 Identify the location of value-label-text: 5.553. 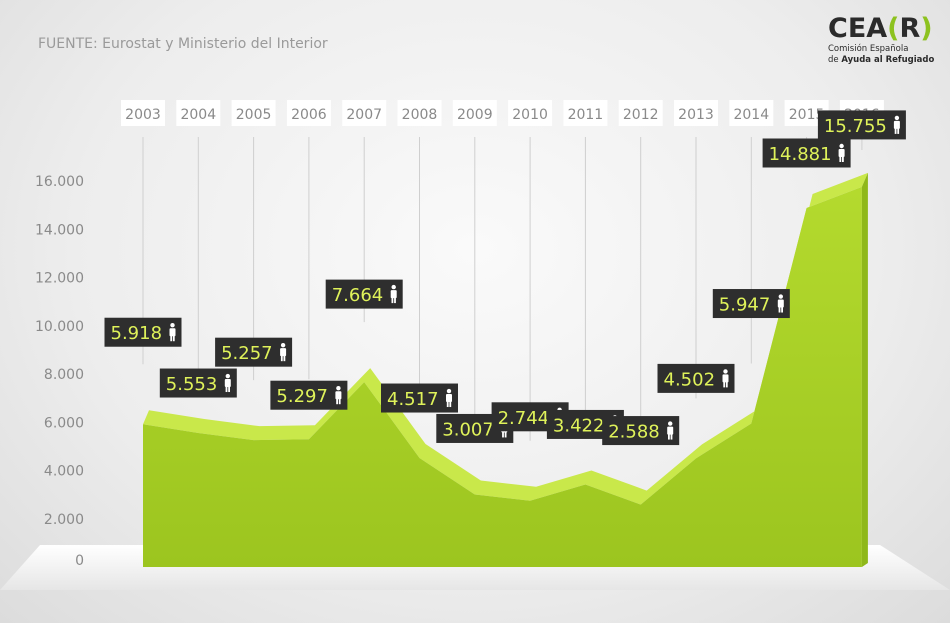
(192, 384).